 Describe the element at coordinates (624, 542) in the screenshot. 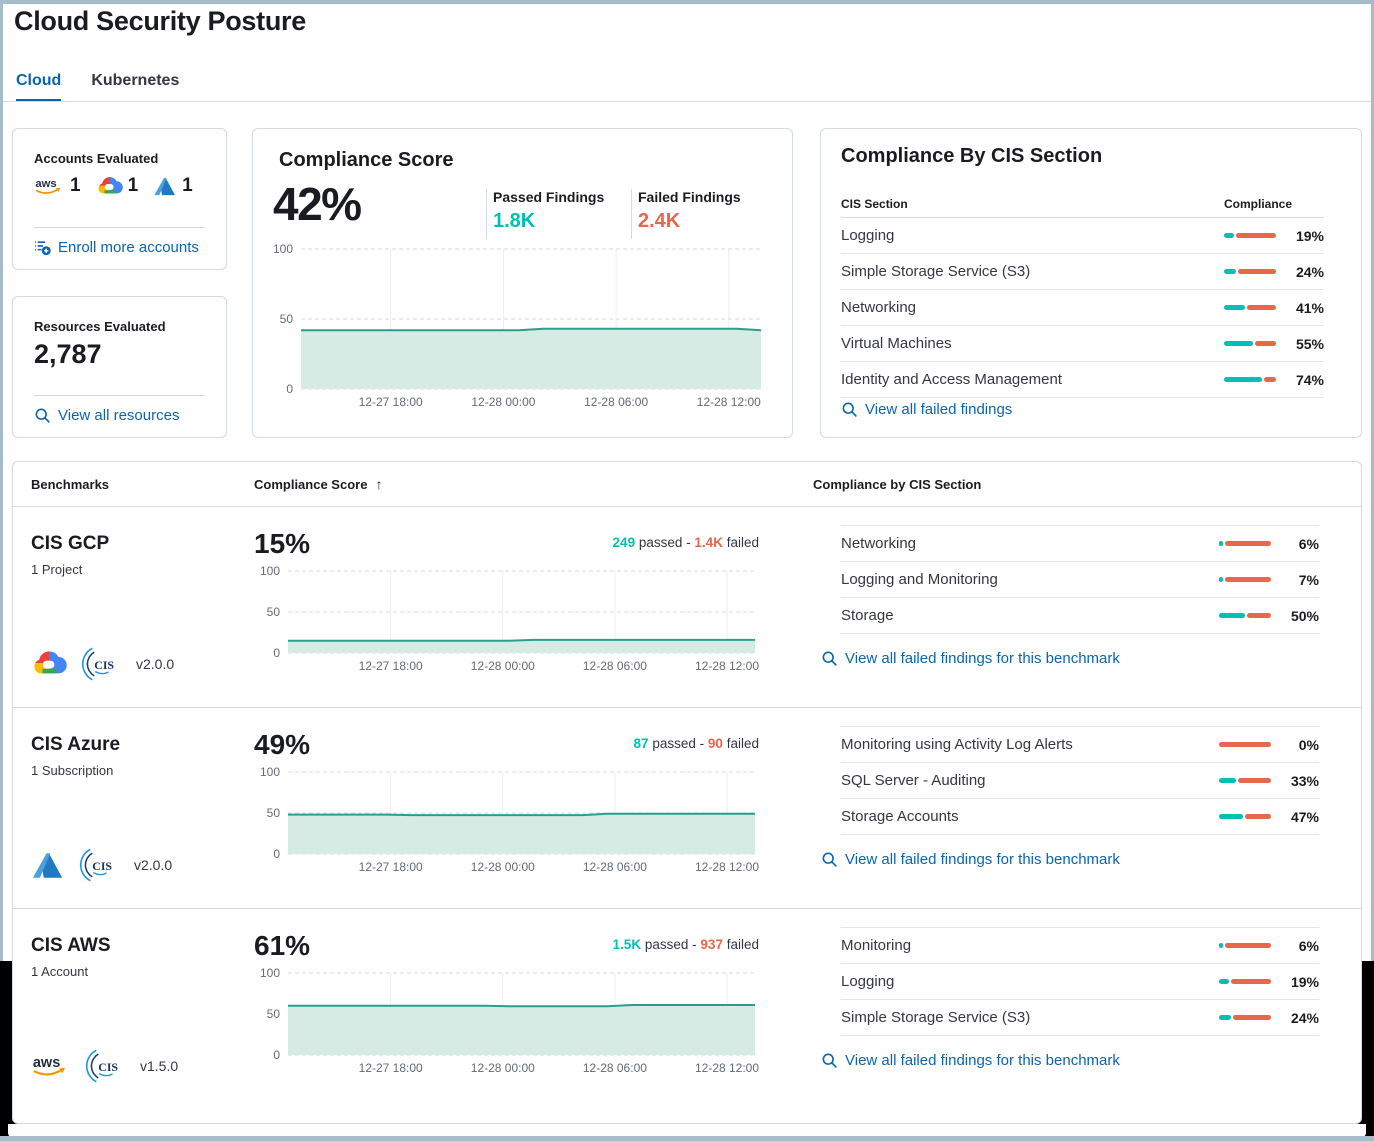

I see `passed-count: 249` at that location.